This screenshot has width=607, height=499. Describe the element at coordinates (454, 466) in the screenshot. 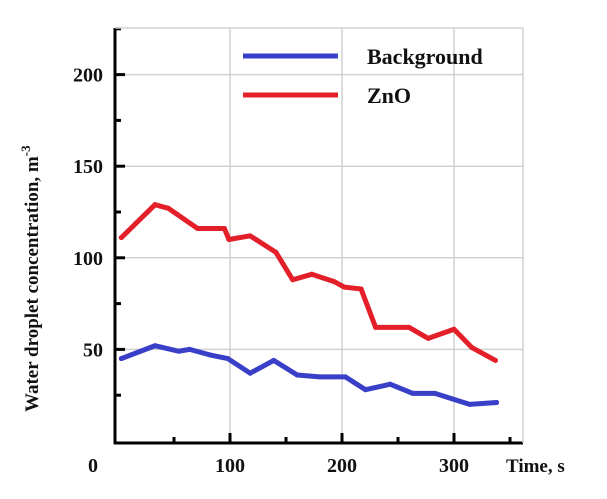

I see `x-tick-label: 300` at that location.